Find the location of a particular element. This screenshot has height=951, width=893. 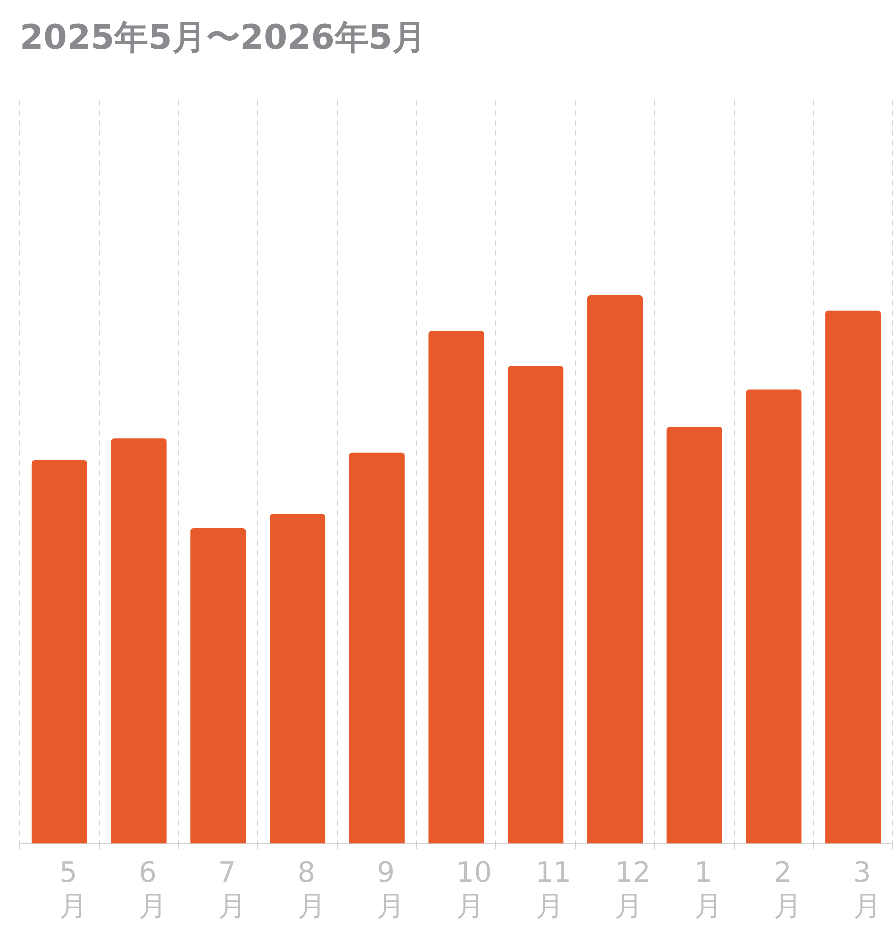

x-tick-label: 5月 is located at coordinates (74, 889).